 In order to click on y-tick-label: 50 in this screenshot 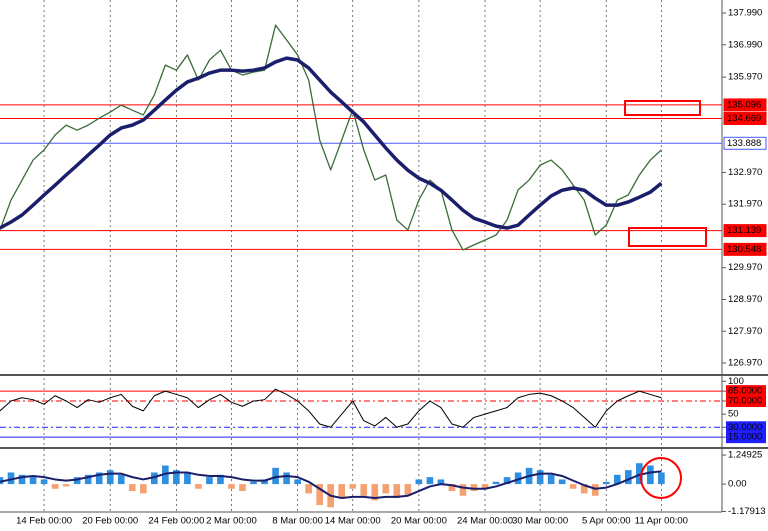, I will do `click(733, 414)`.